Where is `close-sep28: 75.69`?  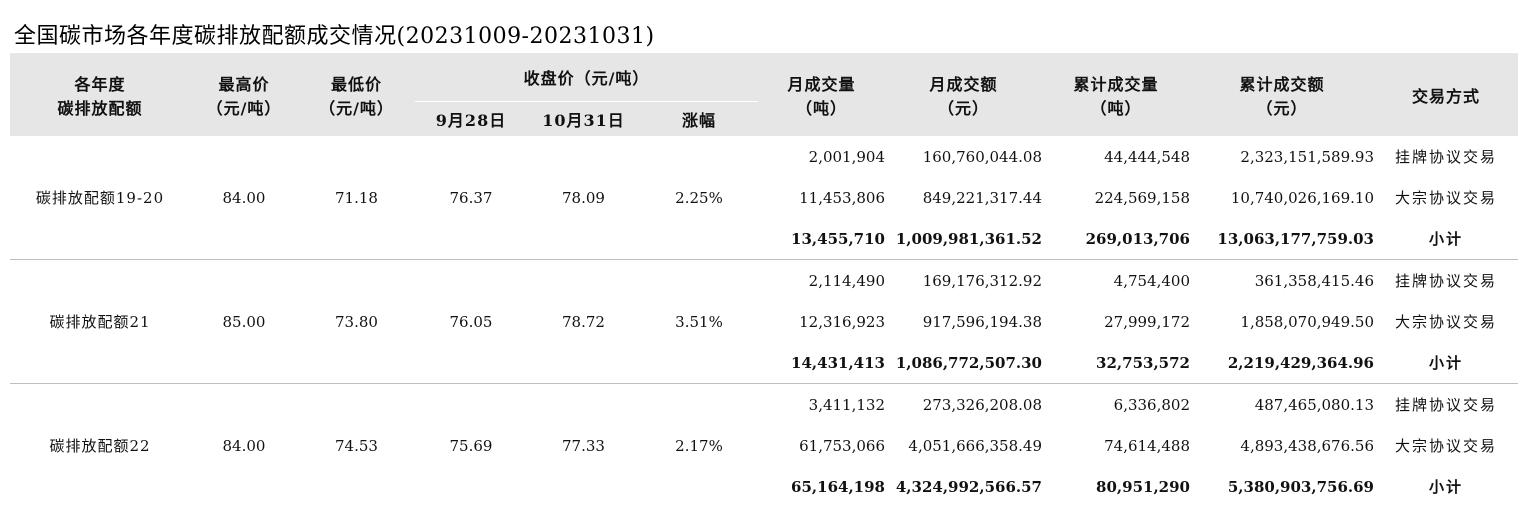
close-sep28: 75.69 is located at coordinates (471, 445).